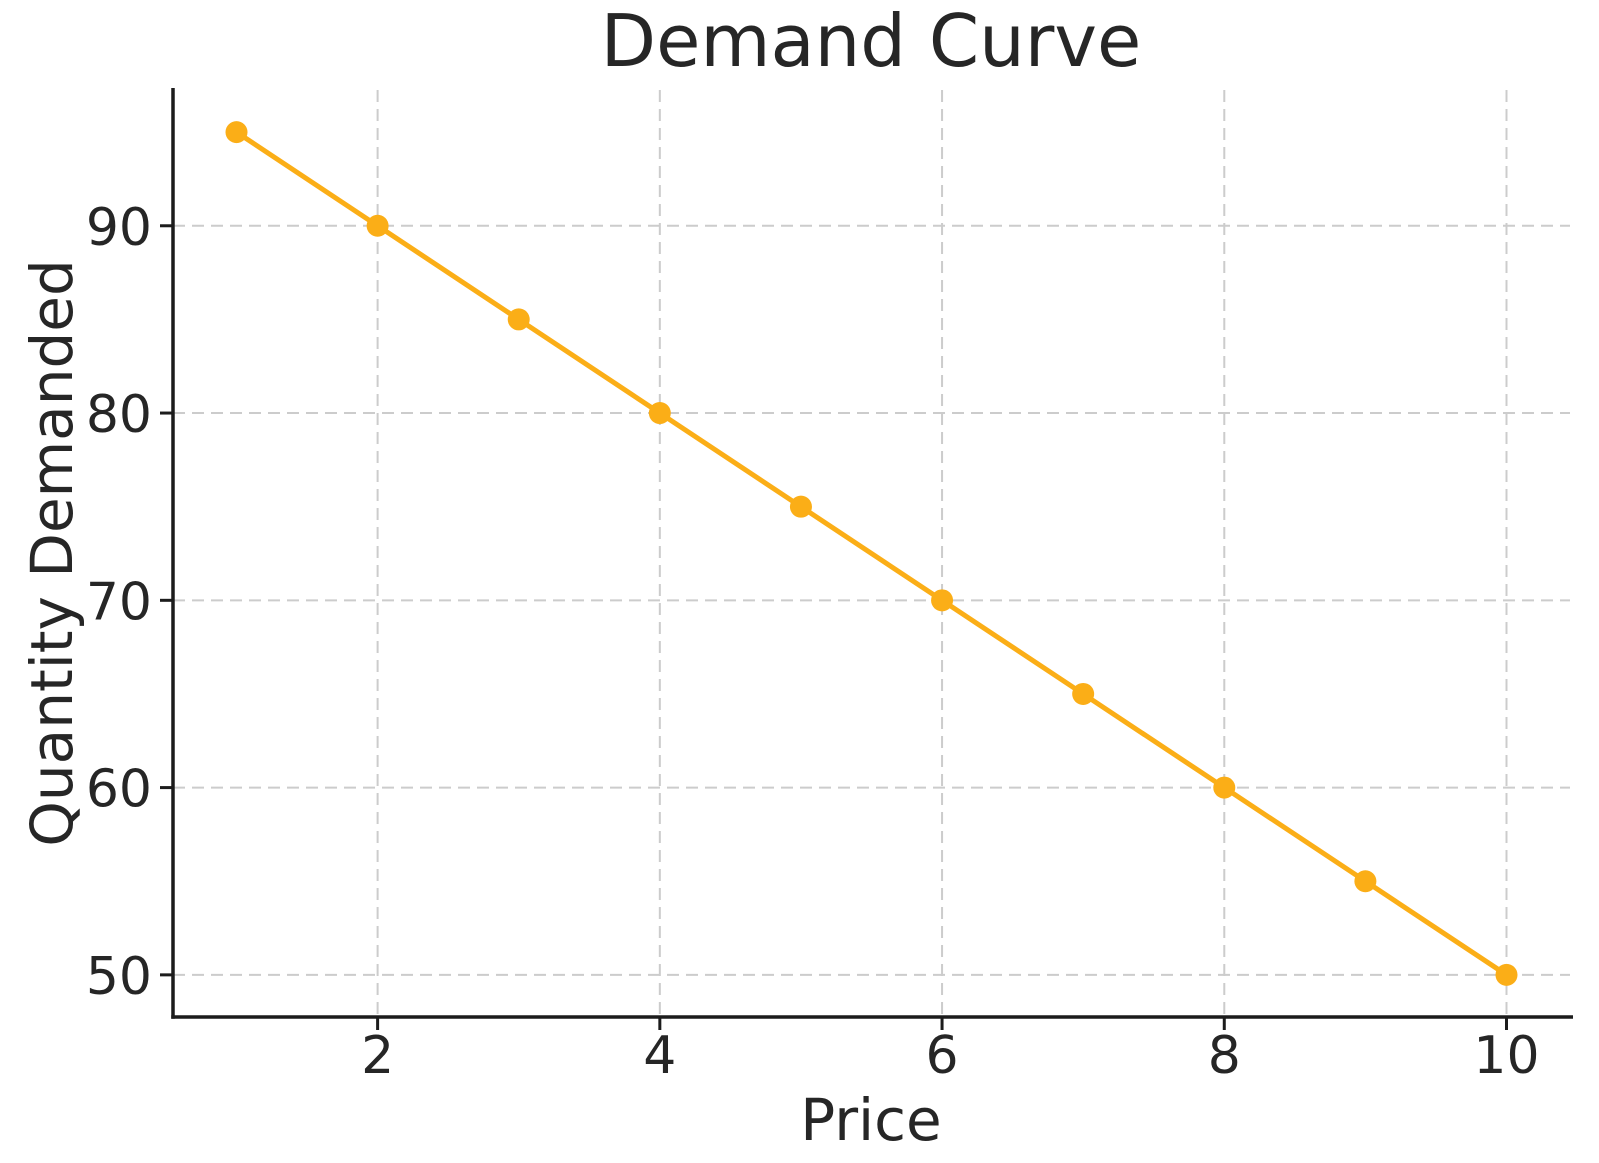  I want to click on chart-title: Demand Curve, so click(871, 41).